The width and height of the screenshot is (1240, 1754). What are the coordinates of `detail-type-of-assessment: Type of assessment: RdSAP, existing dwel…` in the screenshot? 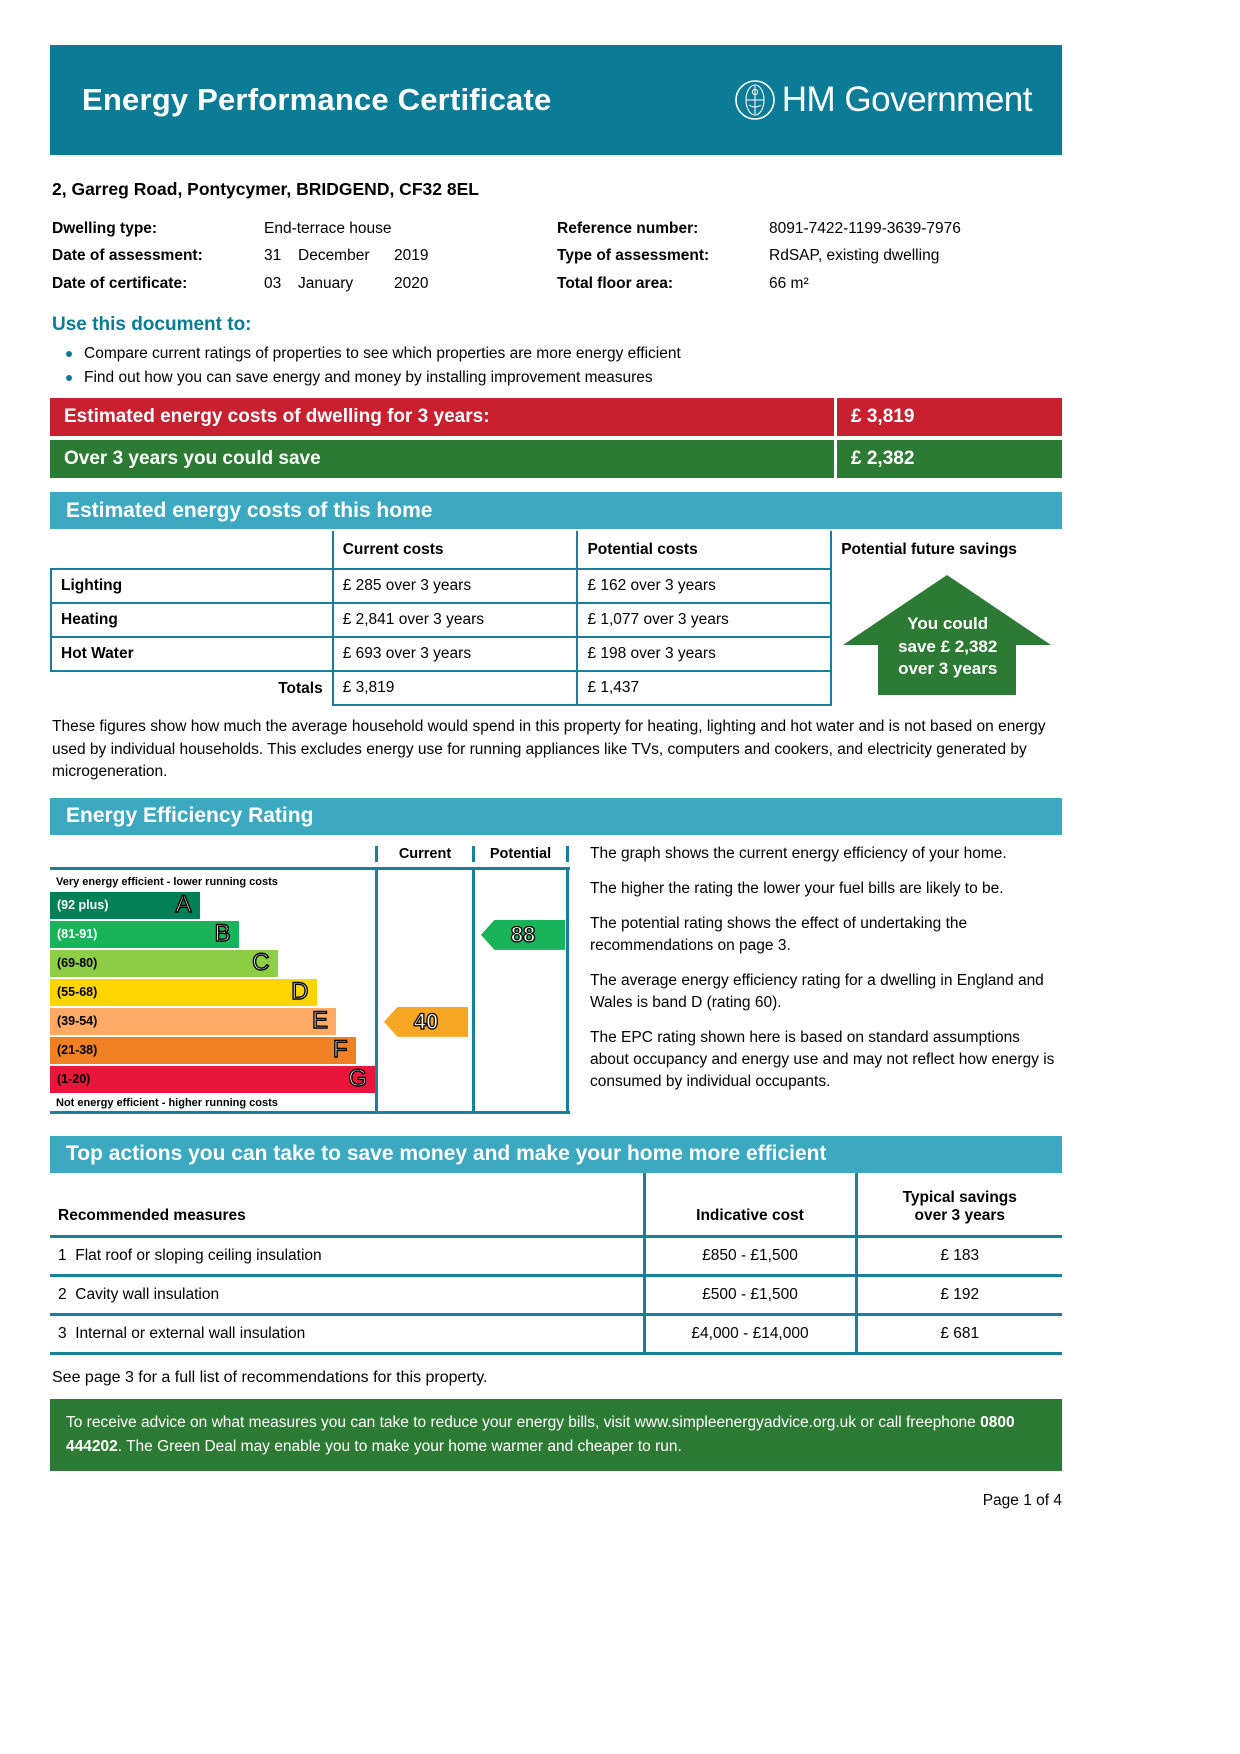 It's located at (809, 256).